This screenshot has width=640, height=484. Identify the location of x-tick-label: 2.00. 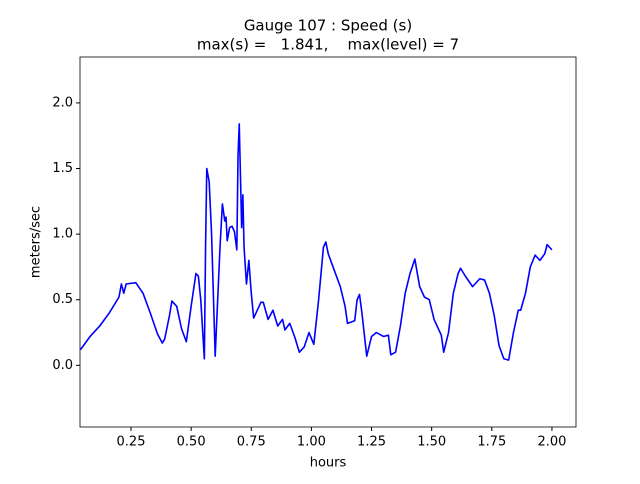
(551, 442).